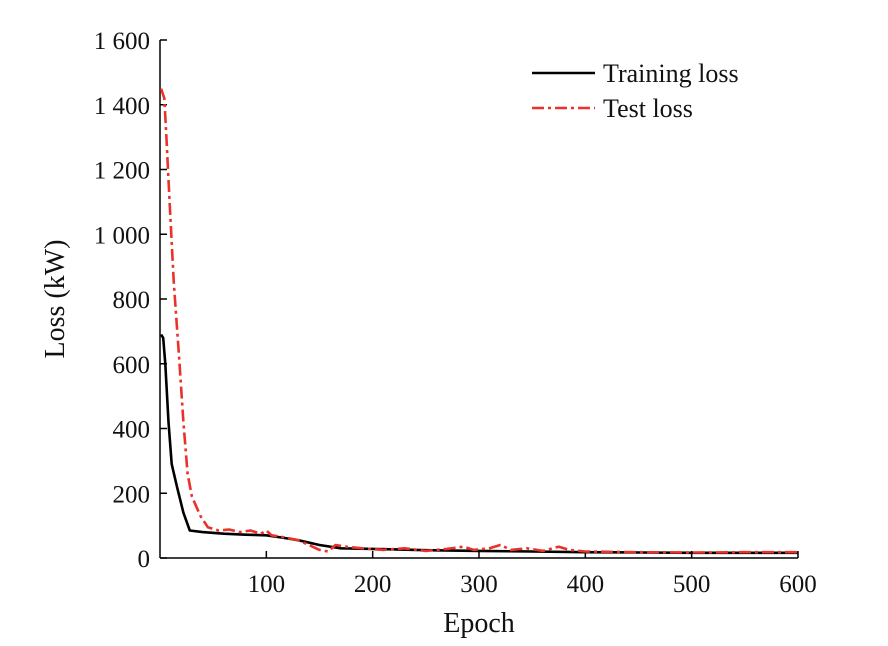  Describe the element at coordinates (267, 584) in the screenshot. I see `x-tick-label-0: 100` at that location.